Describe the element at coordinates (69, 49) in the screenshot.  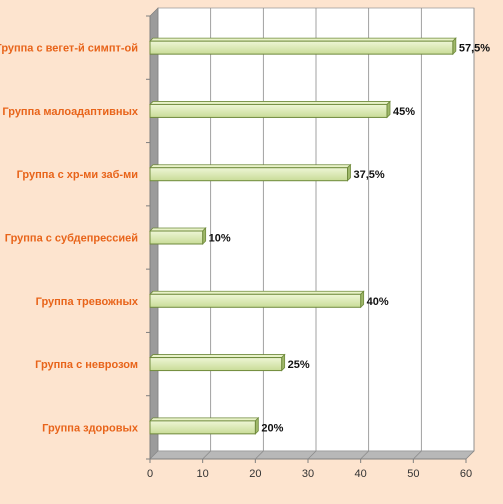
I see `category-label: Группа с вегет-й симпт-ой` at that location.